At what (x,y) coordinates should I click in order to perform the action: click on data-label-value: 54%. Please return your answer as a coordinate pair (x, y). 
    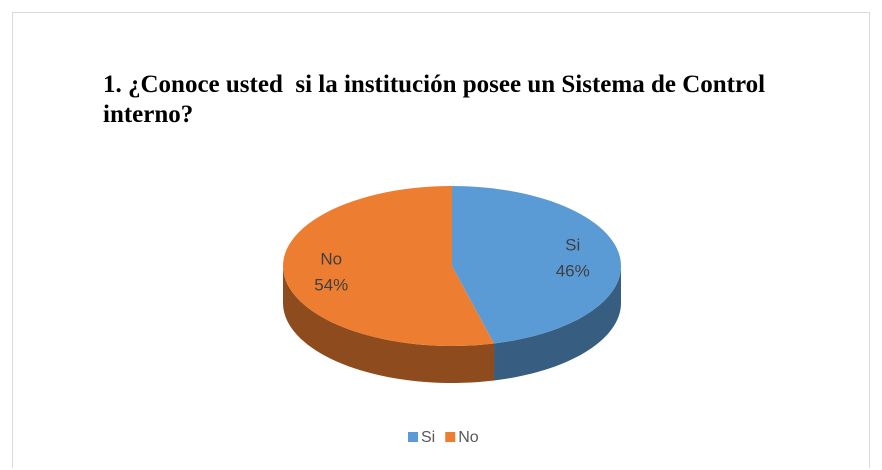
    Looking at the image, I should click on (331, 285).